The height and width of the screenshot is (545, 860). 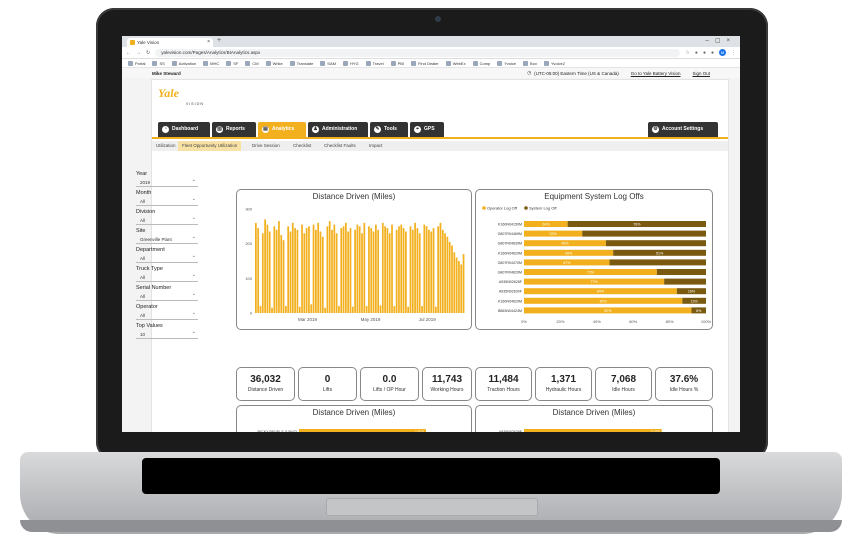 What do you see at coordinates (733, 52) in the screenshot?
I see `menu-icon: ⋮` at bounding box center [733, 52].